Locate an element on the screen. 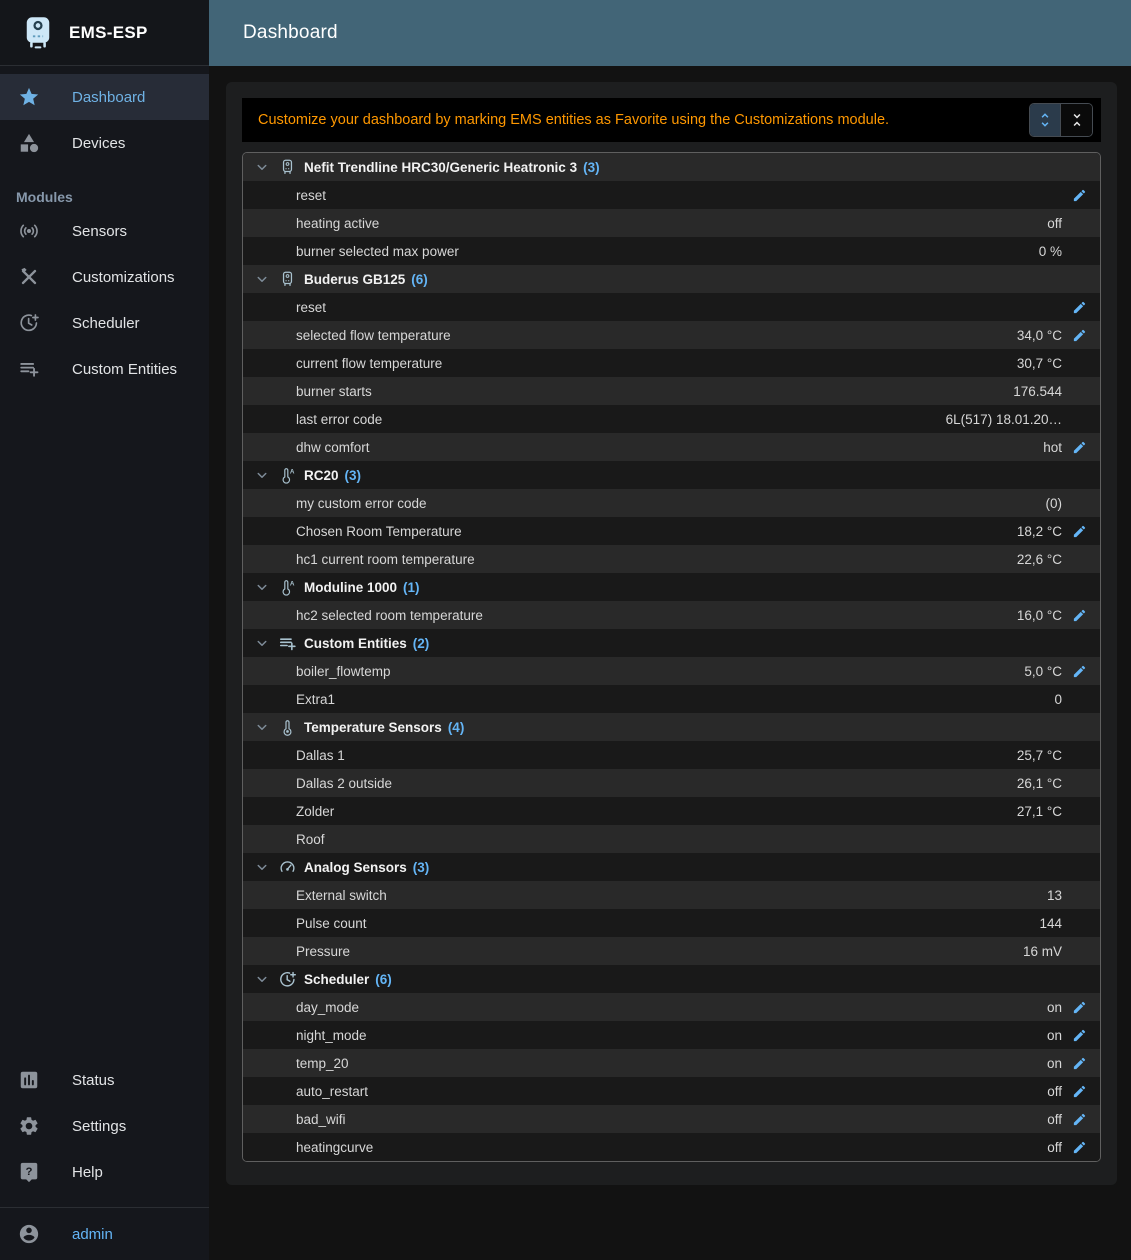 The height and width of the screenshot is (1260, 1131). account-circle-icon is located at coordinates (29, 1234).